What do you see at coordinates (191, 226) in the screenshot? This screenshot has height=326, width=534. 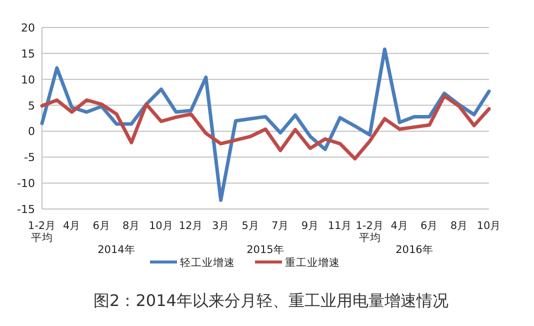 I see `x-tick-label: 12月` at bounding box center [191, 226].